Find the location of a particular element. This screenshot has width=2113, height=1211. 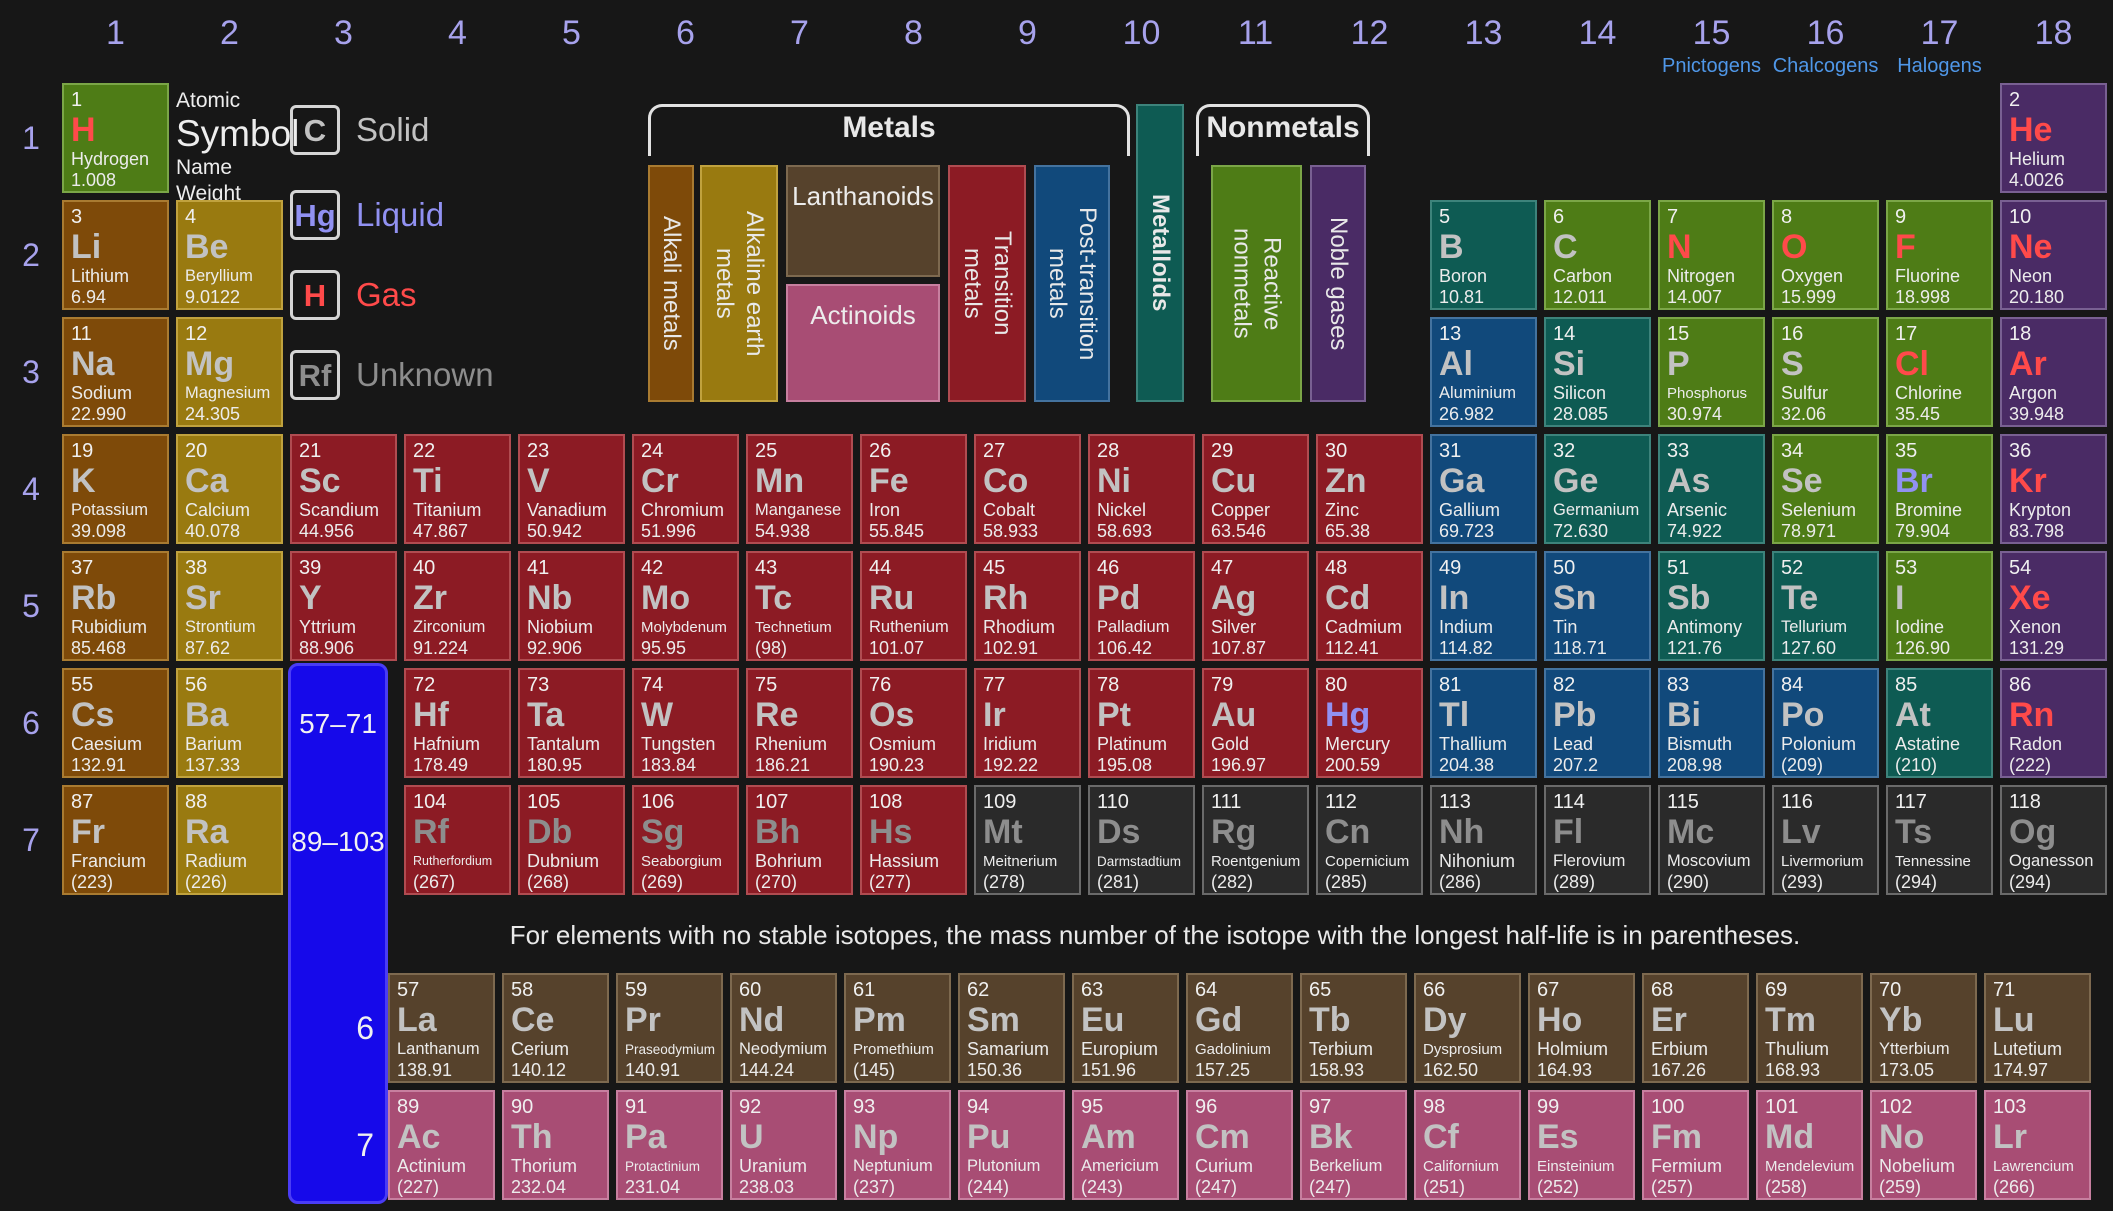

element-Og: 118 Og Oganesson (294) is located at coordinates (2053, 840).